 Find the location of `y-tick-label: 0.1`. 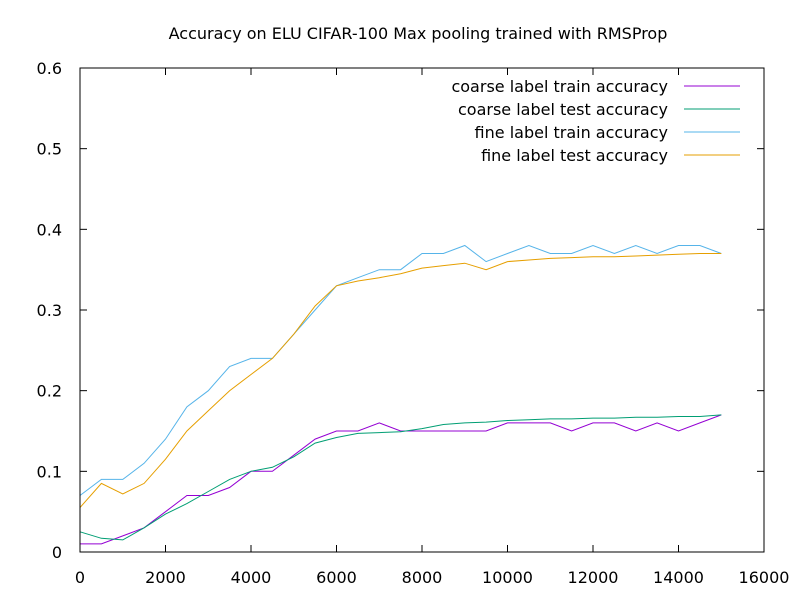

y-tick-label: 0.1 is located at coordinates (49, 471).